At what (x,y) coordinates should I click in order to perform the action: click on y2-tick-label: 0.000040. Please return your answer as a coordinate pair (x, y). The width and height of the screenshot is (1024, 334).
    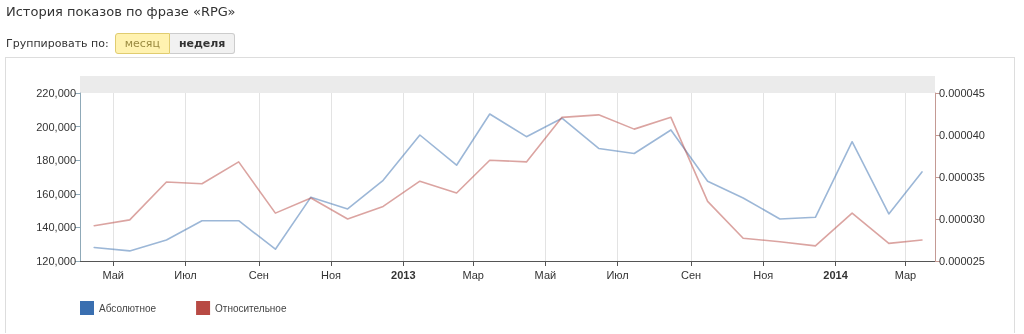
    Looking at the image, I should click on (962, 135).